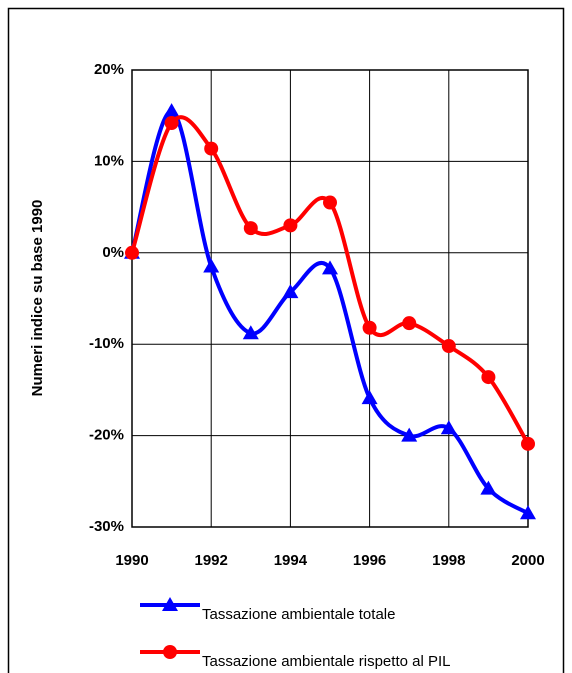 The width and height of the screenshot is (572, 673). Describe the element at coordinates (113, 252) in the screenshot. I see `y-tick-label: 0%` at that location.